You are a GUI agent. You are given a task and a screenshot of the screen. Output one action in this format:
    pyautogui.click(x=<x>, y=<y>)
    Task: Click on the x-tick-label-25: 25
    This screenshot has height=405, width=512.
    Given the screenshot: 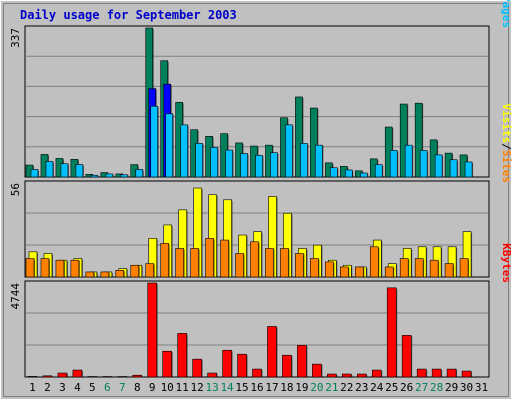 What is the action you would take?
    pyautogui.click(x=391, y=387)
    